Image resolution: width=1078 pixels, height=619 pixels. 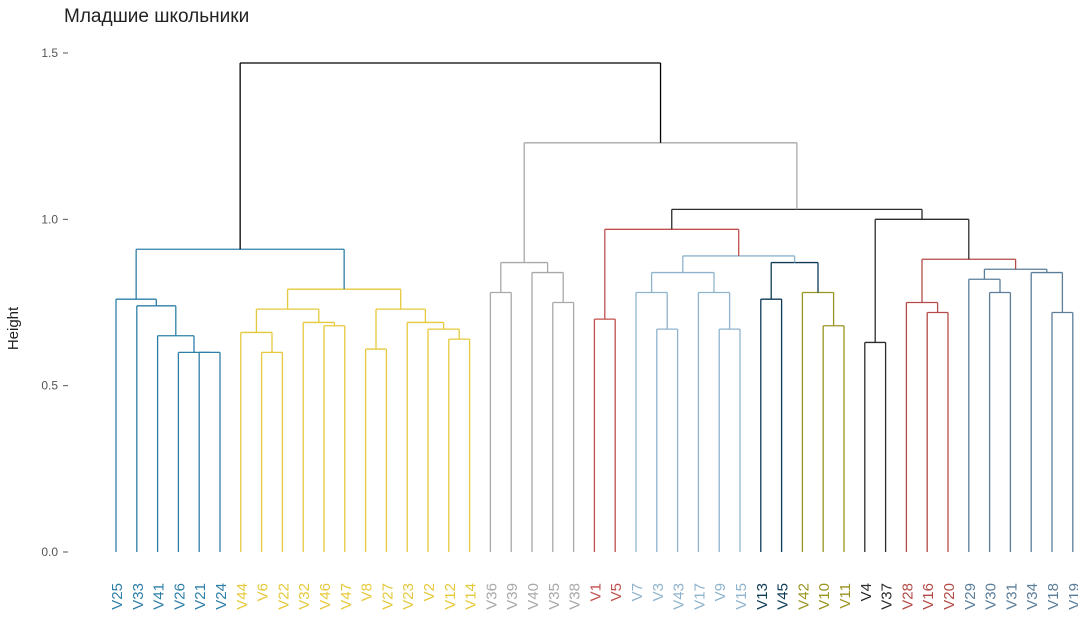 I want to click on leaf-label: V1, so click(x=595, y=592).